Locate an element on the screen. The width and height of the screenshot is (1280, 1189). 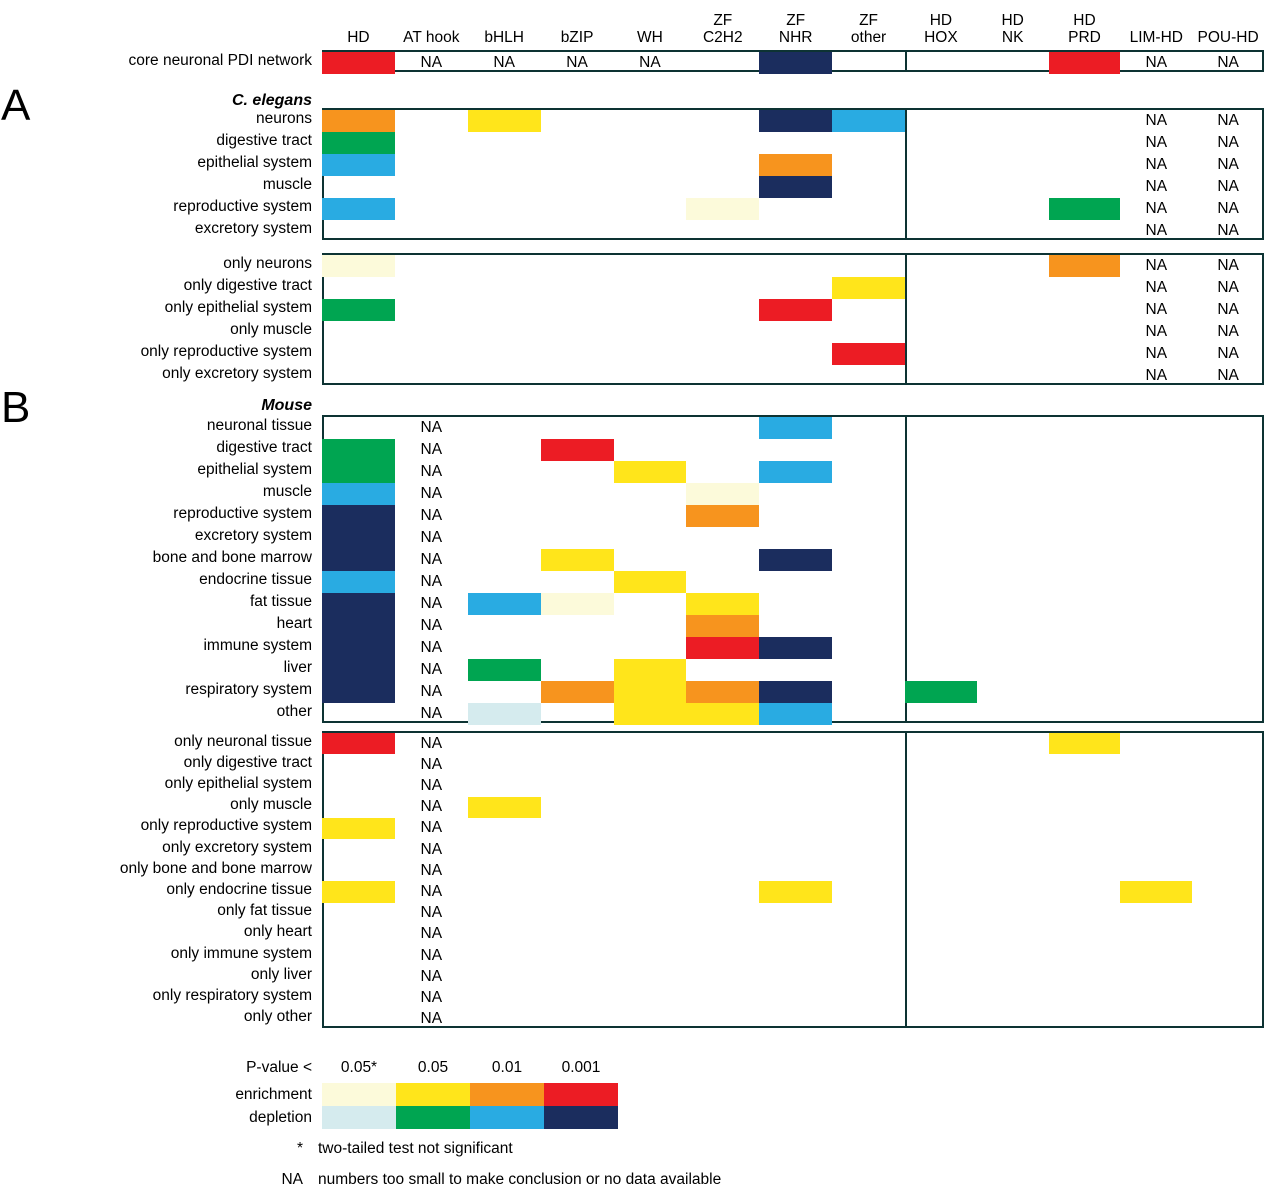
column-header-zf-c2h2: ZF C2H2 is located at coordinates (723, 25).